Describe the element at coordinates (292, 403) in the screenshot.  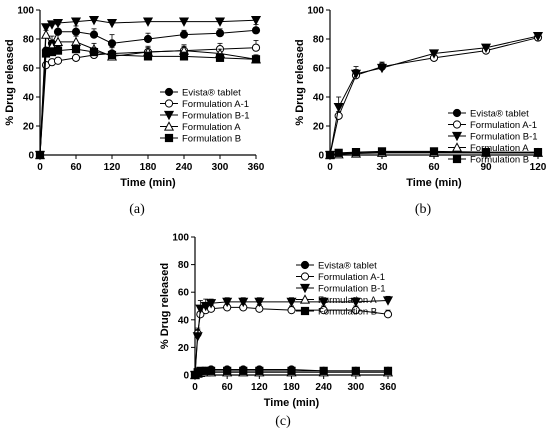
I see `x-axis-title: Time (min)` at that location.